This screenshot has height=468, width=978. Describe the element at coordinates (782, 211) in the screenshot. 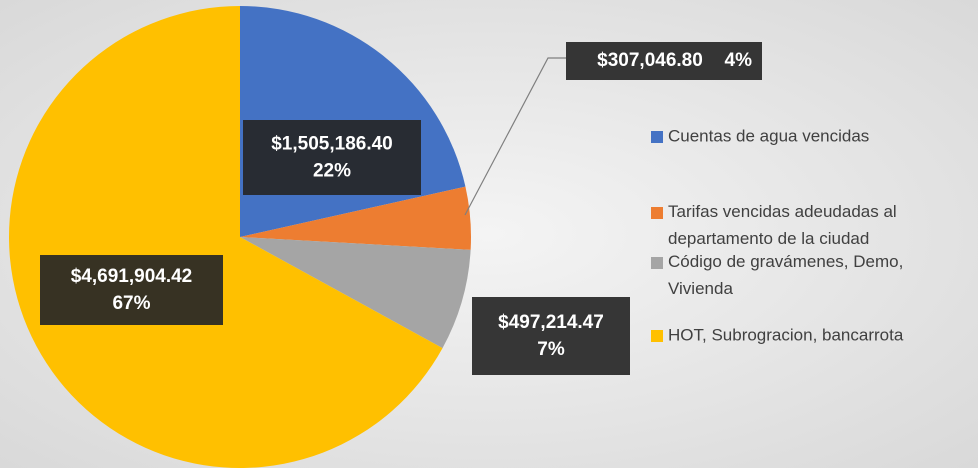

I see `legend-line: Tarifas vencidas adeudadas al` at that location.